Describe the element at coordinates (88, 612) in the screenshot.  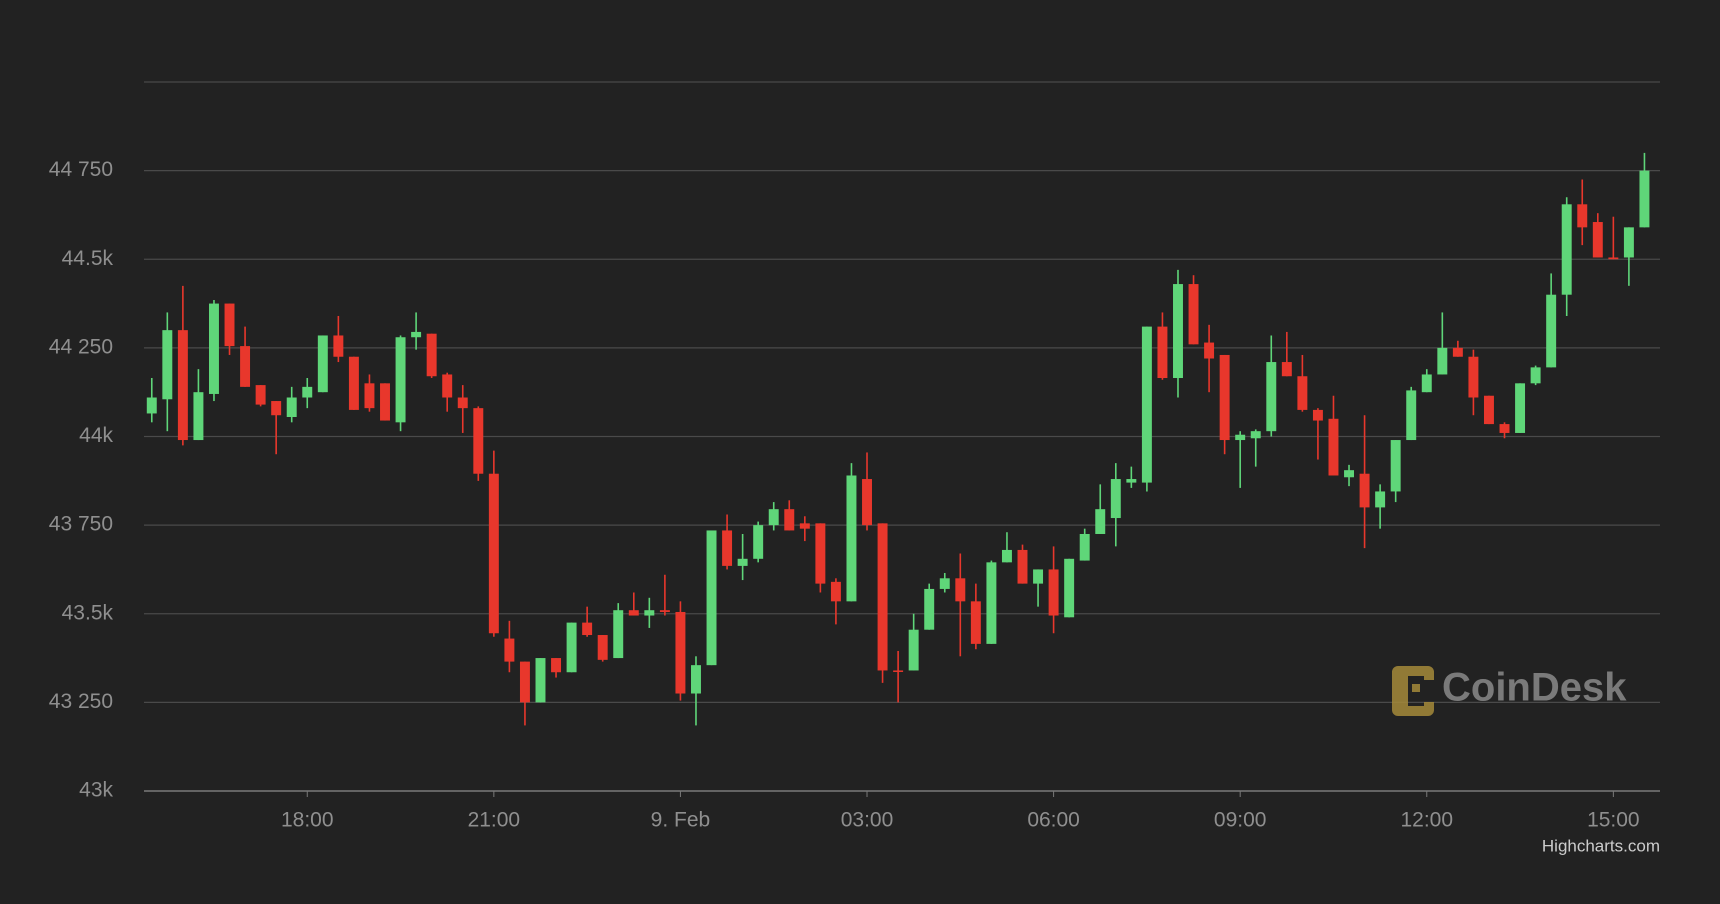
I see `y-tick-label: 43.5k` at that location.